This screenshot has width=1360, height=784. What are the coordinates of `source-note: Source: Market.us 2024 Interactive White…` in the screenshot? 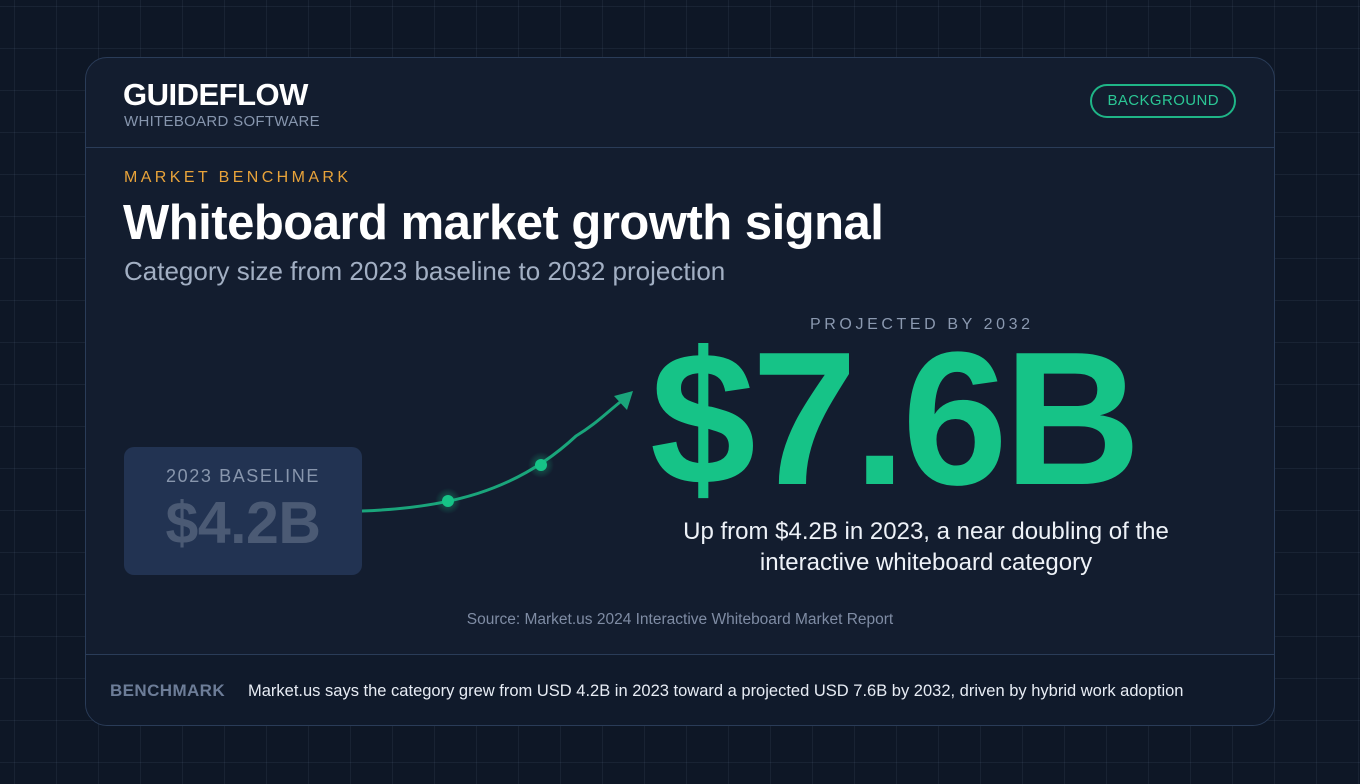 It's located at (680, 619).